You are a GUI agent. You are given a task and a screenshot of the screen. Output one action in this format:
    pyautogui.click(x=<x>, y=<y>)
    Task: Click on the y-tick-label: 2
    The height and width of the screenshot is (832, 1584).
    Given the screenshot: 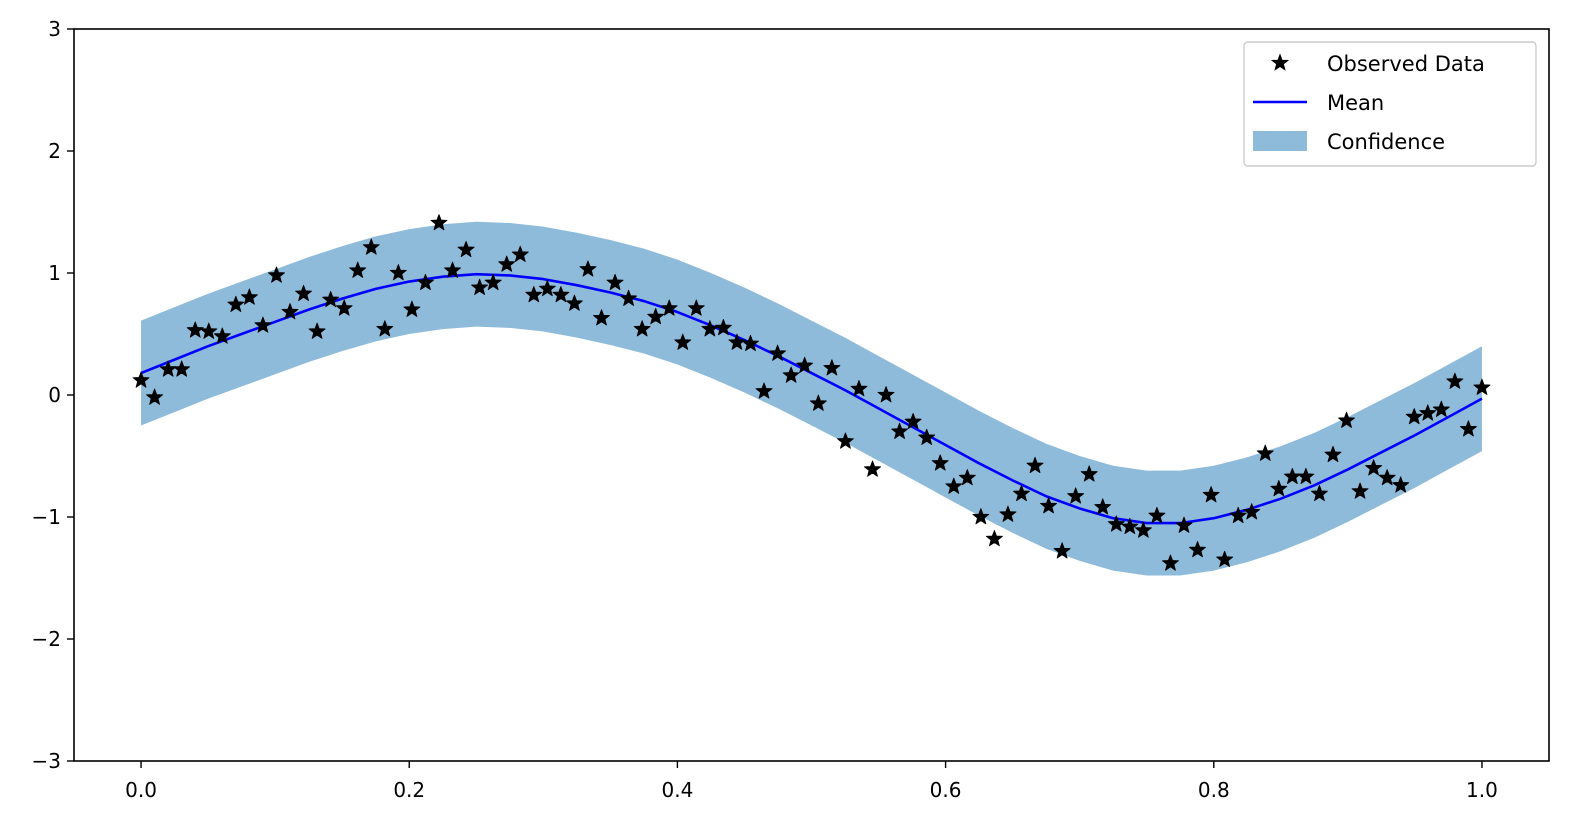 What is the action you would take?
    pyautogui.click(x=54, y=151)
    